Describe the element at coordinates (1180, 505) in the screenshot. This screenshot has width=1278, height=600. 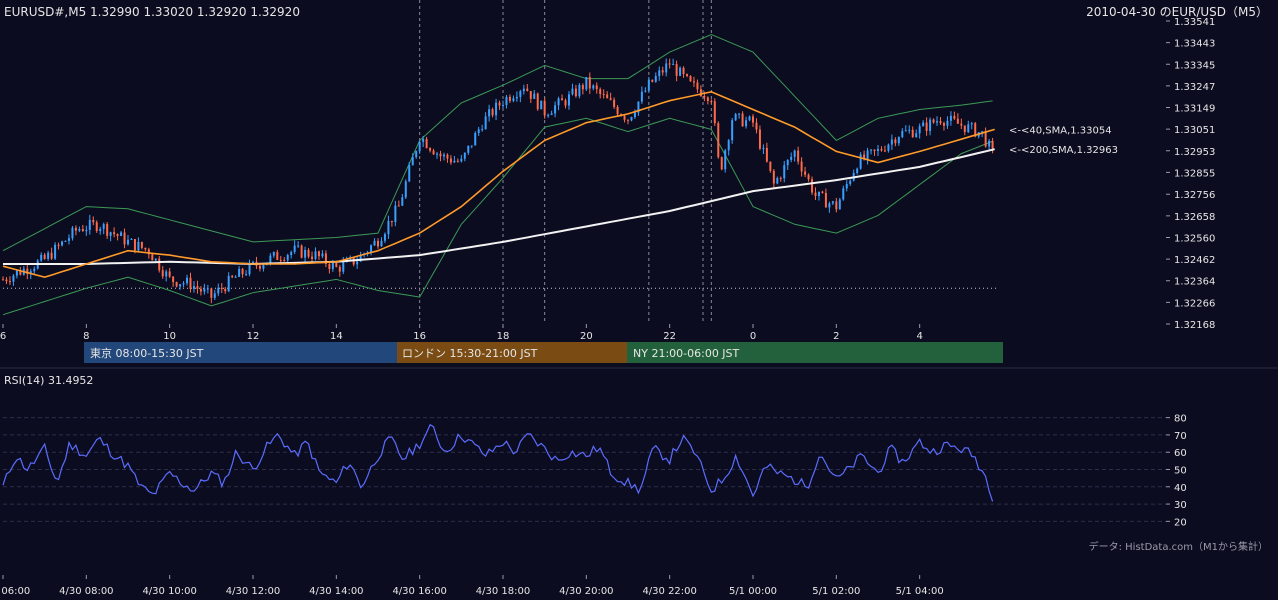
I see `rsi-tick-label: 30` at that location.